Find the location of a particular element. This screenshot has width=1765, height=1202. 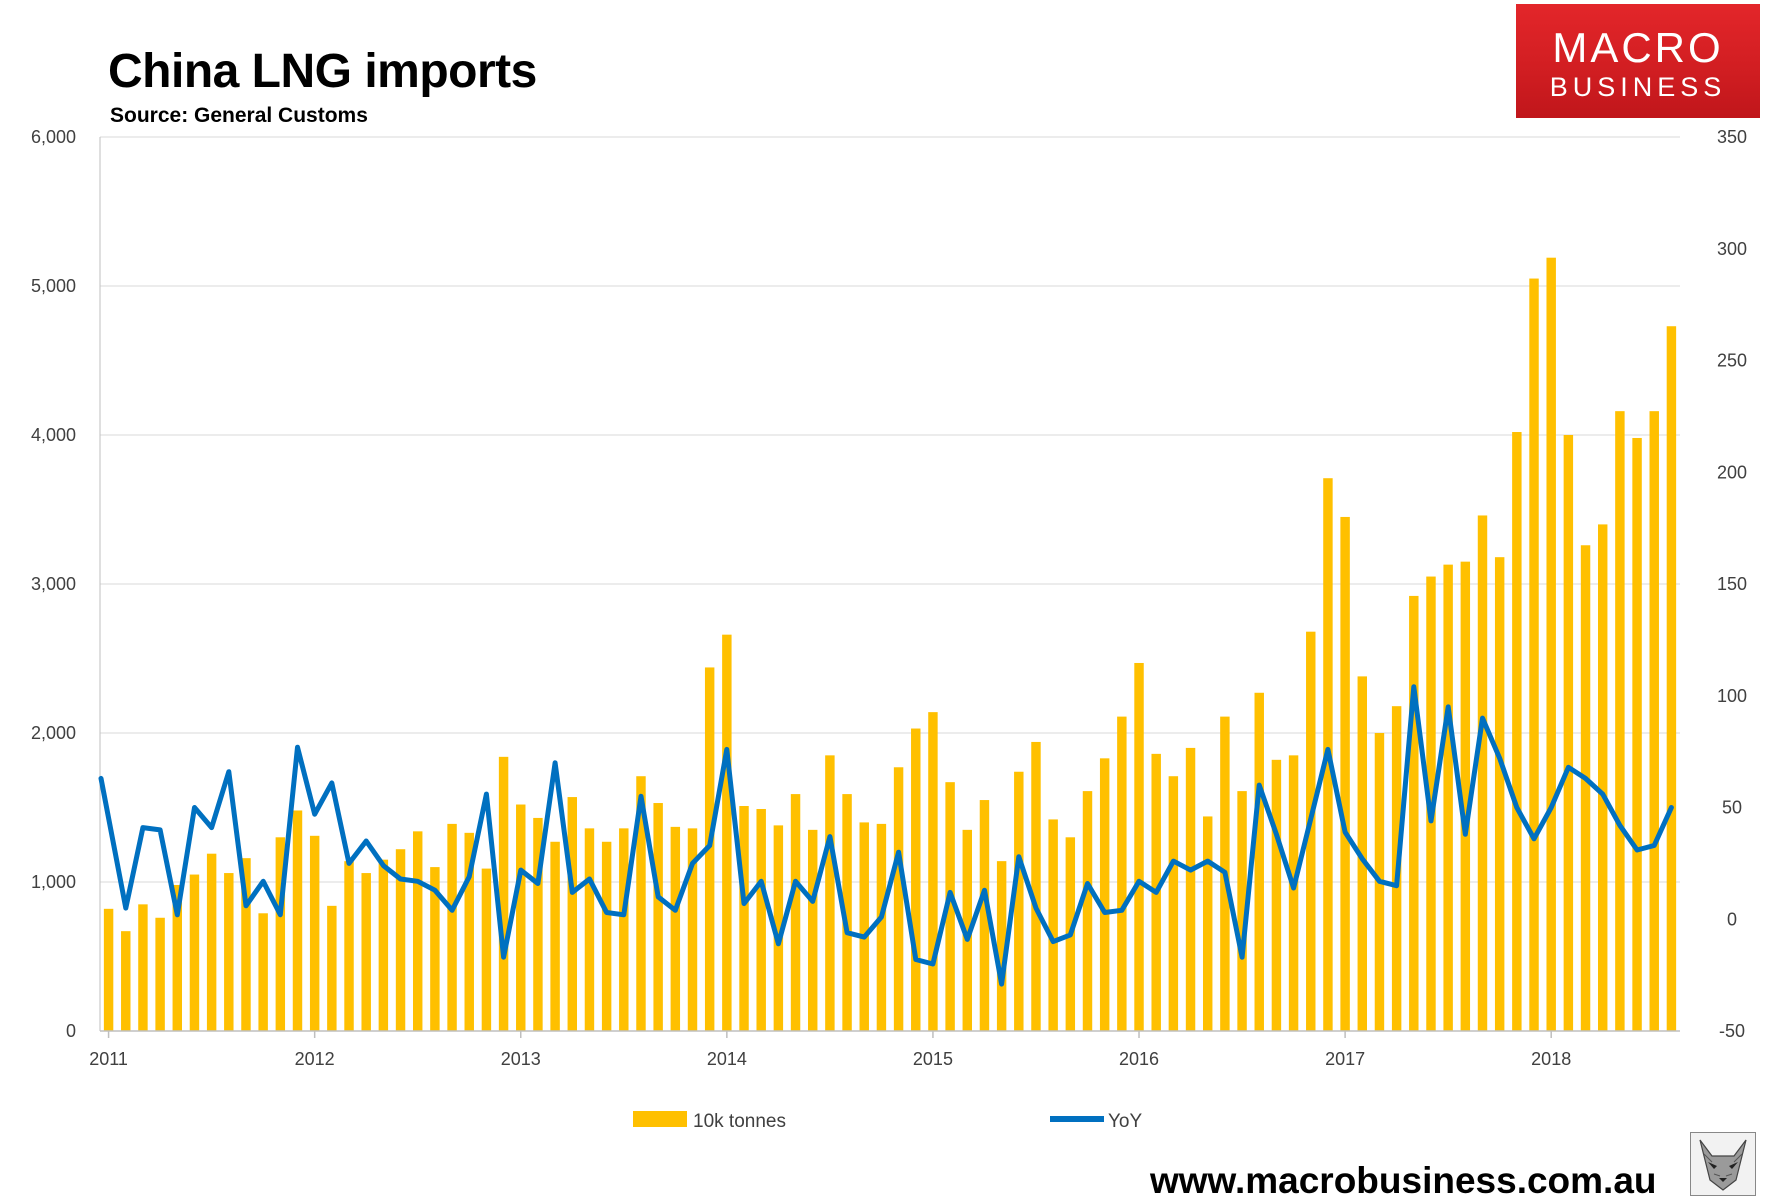

brand-line2: BUSINESS is located at coordinates (1638, 87).